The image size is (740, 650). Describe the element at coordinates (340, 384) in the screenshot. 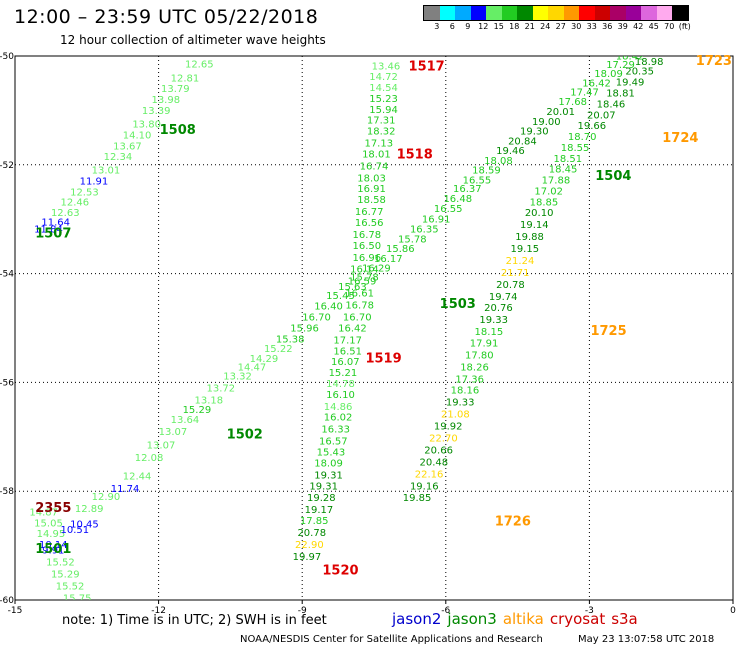

I see `data-point-label: 14.78` at that location.